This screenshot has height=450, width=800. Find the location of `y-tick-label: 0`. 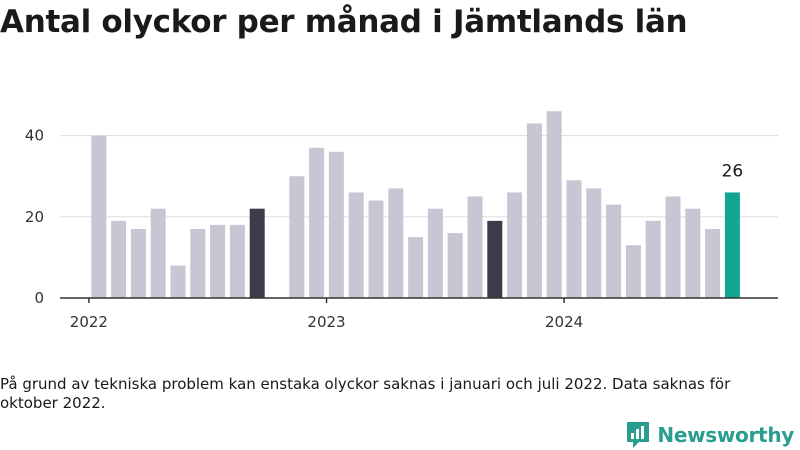

y-tick-label: 0 is located at coordinates (39, 298).